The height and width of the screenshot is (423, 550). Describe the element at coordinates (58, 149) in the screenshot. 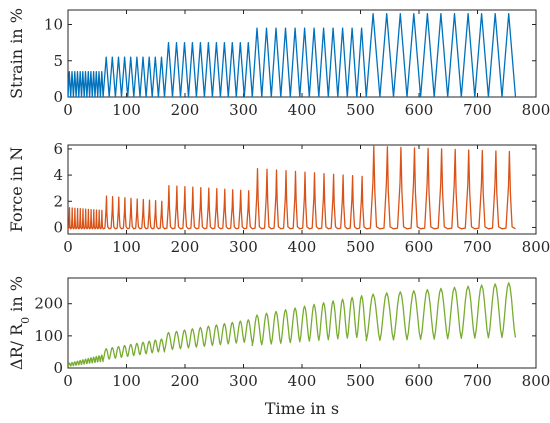

I see `y-tick-label: 6` at that location.